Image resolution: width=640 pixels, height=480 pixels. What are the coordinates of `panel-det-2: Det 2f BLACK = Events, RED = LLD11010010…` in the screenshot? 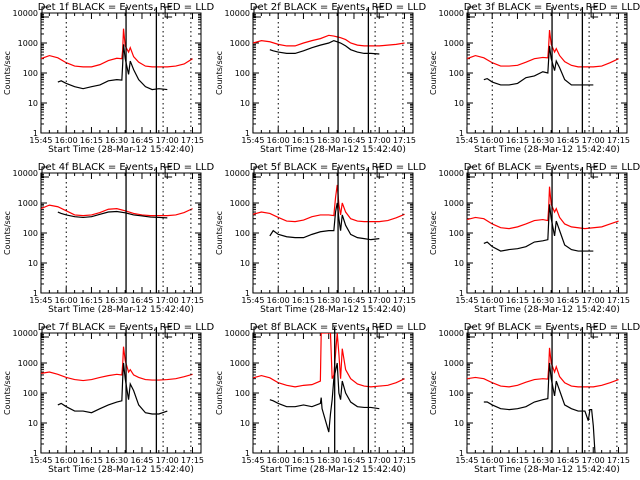 It's located at (320, 78).